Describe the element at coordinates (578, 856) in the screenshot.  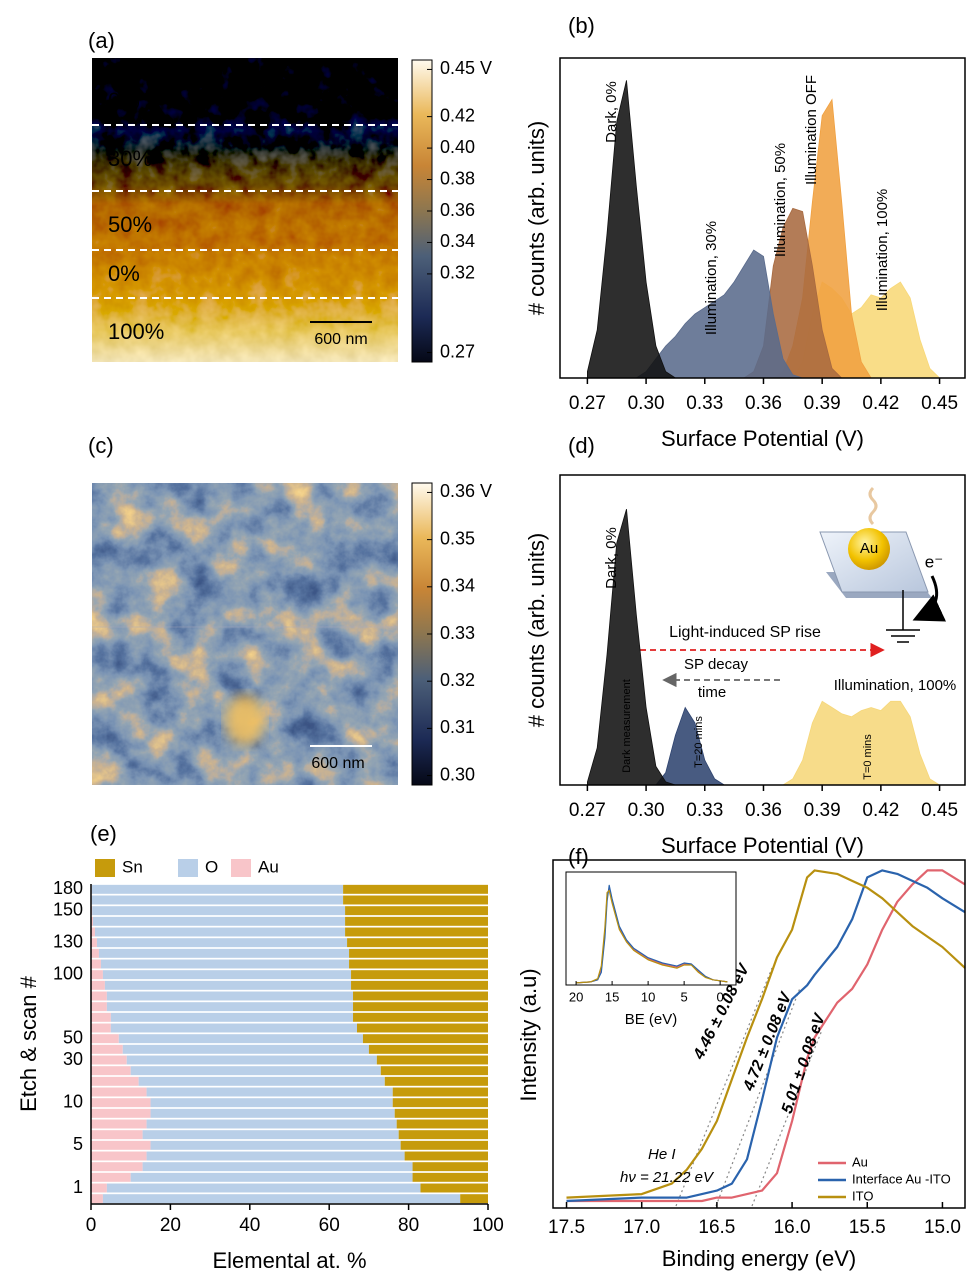
I see `panel-label: (f)` at that location.